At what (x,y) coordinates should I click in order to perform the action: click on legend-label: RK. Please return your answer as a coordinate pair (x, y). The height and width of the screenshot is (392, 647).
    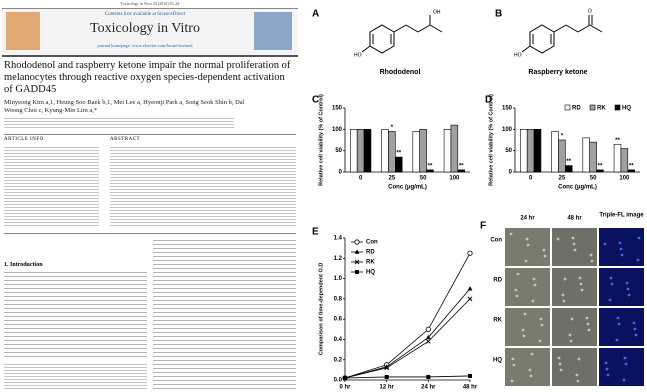
    Looking at the image, I should click on (370, 263).